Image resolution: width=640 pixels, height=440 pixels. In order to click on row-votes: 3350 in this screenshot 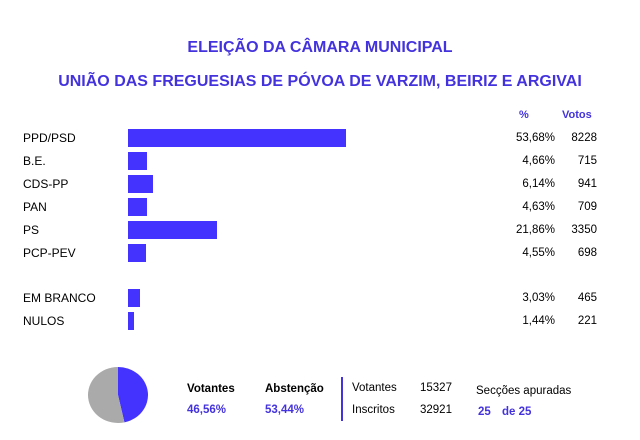, I will do `click(584, 230)`.